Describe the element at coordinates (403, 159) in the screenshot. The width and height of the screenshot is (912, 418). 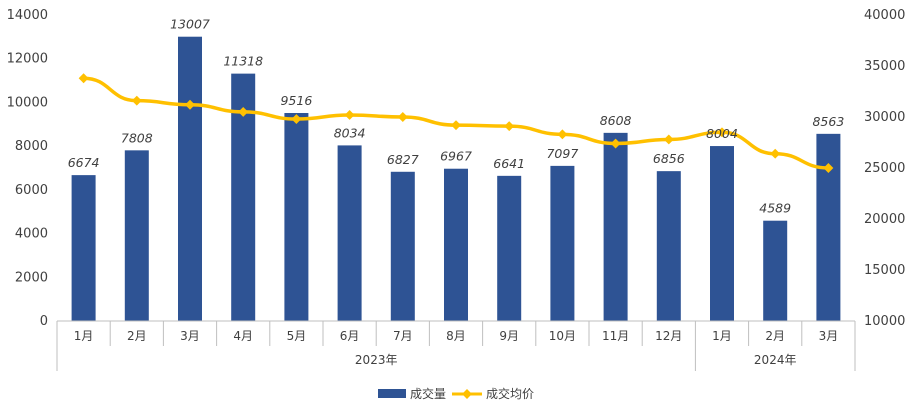
I see `bar-data-label: 6827` at that location.